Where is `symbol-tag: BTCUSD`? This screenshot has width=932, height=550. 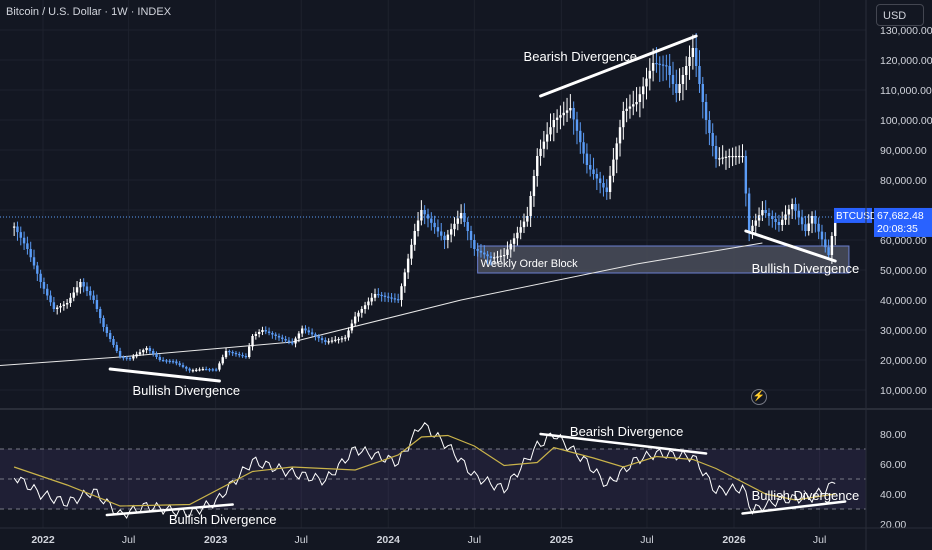
symbol-tag: BTCUSD is located at coordinates (856, 216).